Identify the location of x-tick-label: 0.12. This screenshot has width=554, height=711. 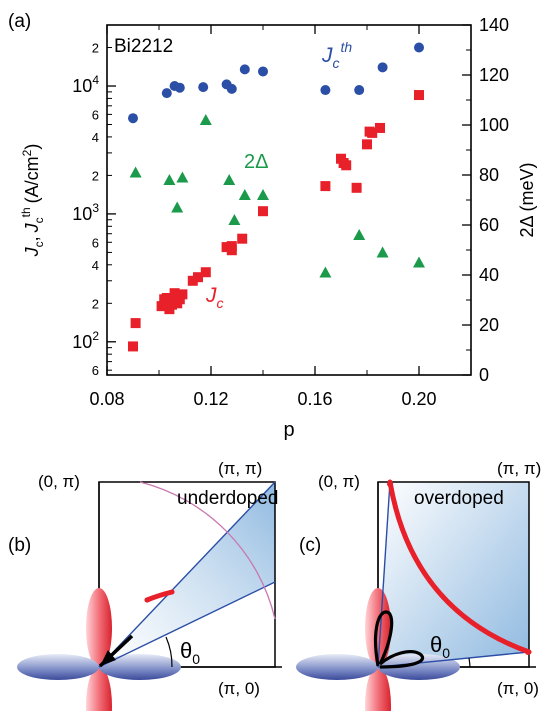
(210, 399).